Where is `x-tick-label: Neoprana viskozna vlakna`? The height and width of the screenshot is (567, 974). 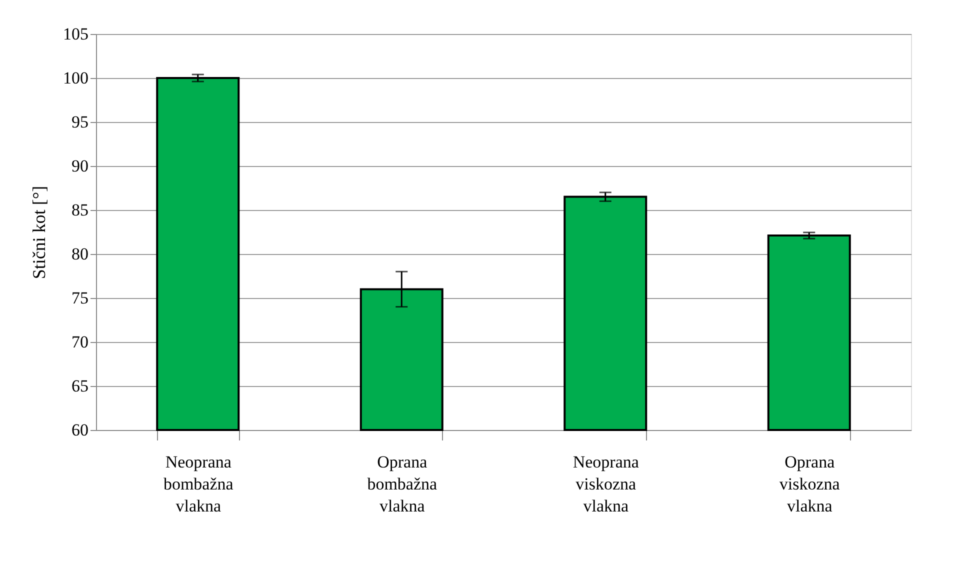
x-tick-label: Neoprana viskozna vlakna is located at coordinates (606, 484).